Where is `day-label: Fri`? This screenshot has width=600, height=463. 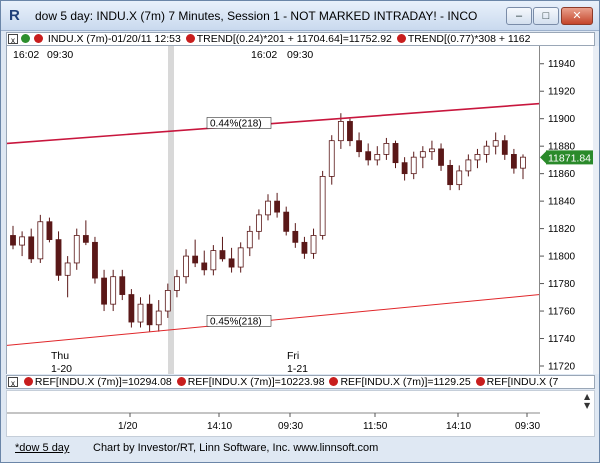
day-label: Fri is located at coordinates (293, 356).